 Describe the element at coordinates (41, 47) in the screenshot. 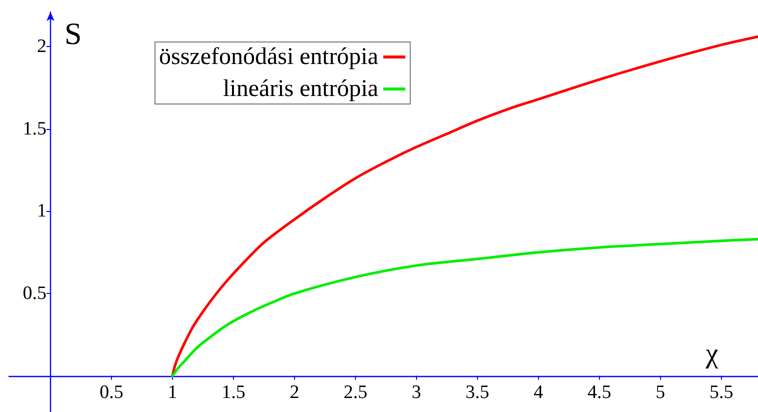

I see `y-tick-label: 2` at that location.